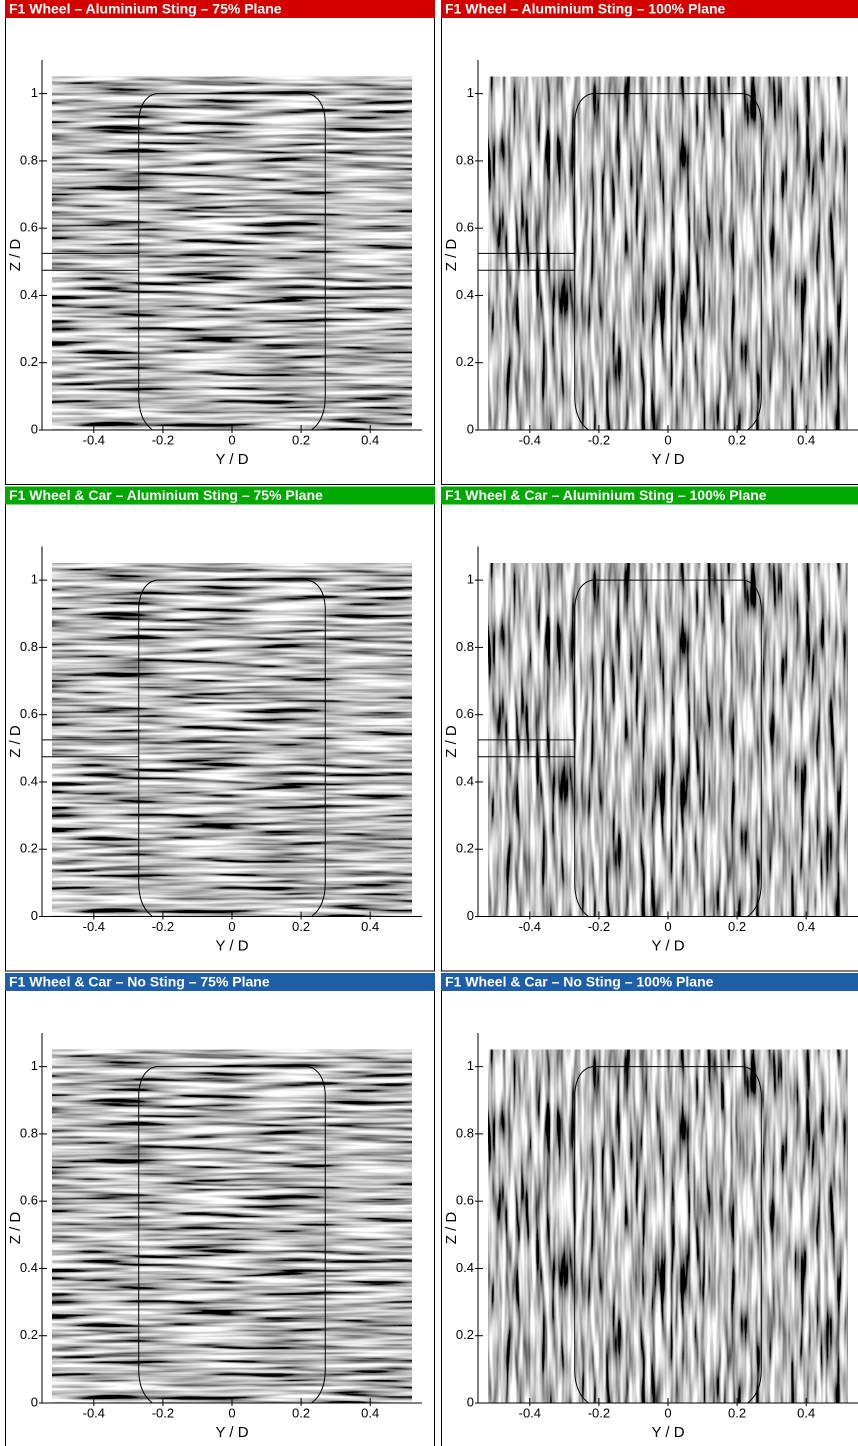 The width and height of the screenshot is (858, 1446). Describe the element at coordinates (139, 982) in the screenshot. I see `panel-title: F1 Wheel & Car – No Sting – 75% Plane` at that location.